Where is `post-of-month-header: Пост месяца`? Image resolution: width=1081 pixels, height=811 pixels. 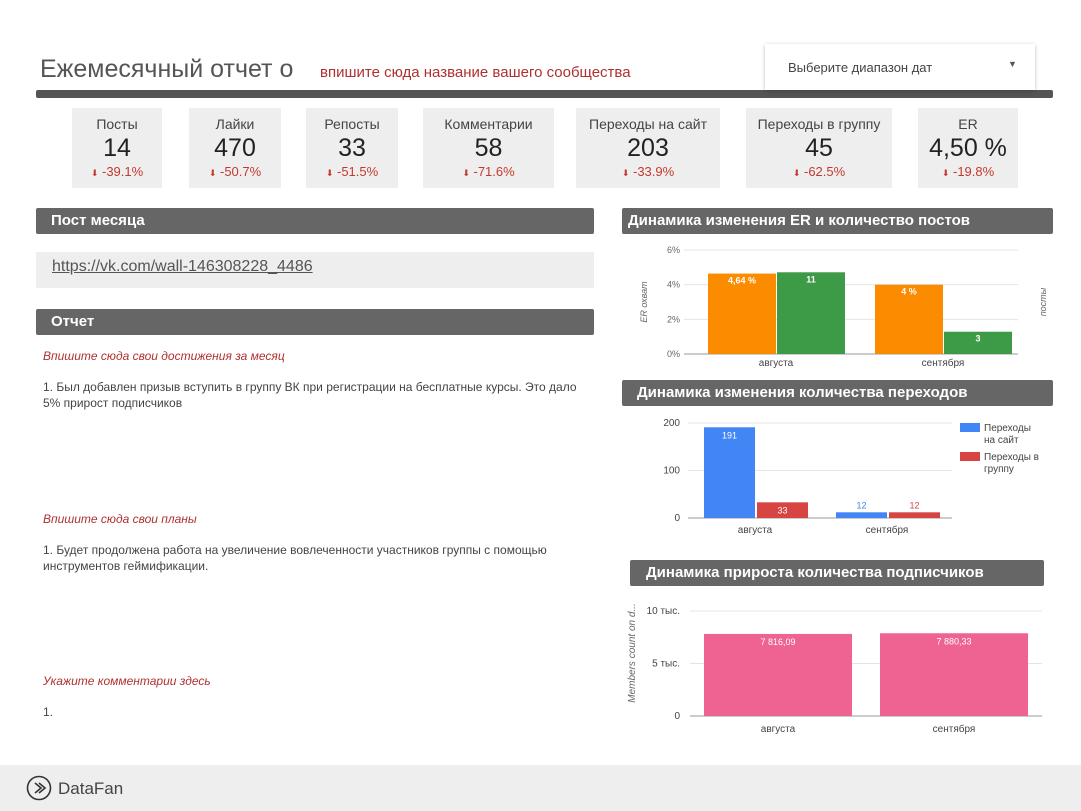
post-of-month-header: Пост месяца is located at coordinates (315, 221).